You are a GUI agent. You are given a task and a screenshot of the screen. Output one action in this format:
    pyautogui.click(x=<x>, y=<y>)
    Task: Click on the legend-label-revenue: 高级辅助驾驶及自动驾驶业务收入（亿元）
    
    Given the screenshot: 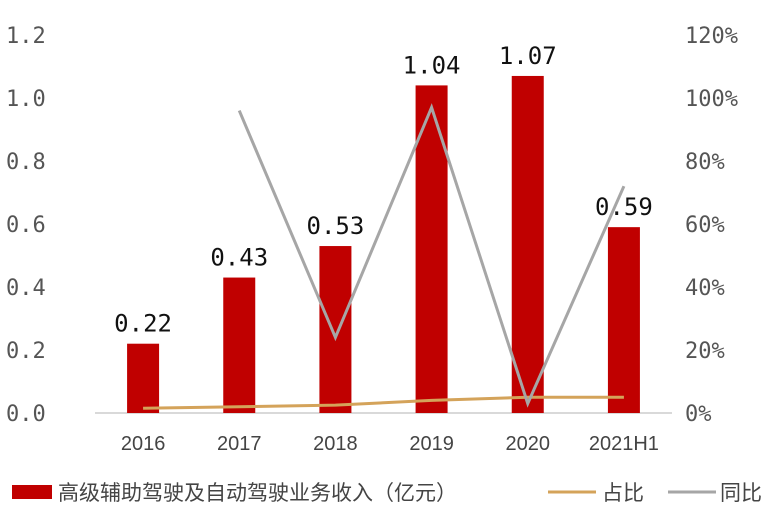 What is the action you would take?
    pyautogui.click(x=257, y=493)
    